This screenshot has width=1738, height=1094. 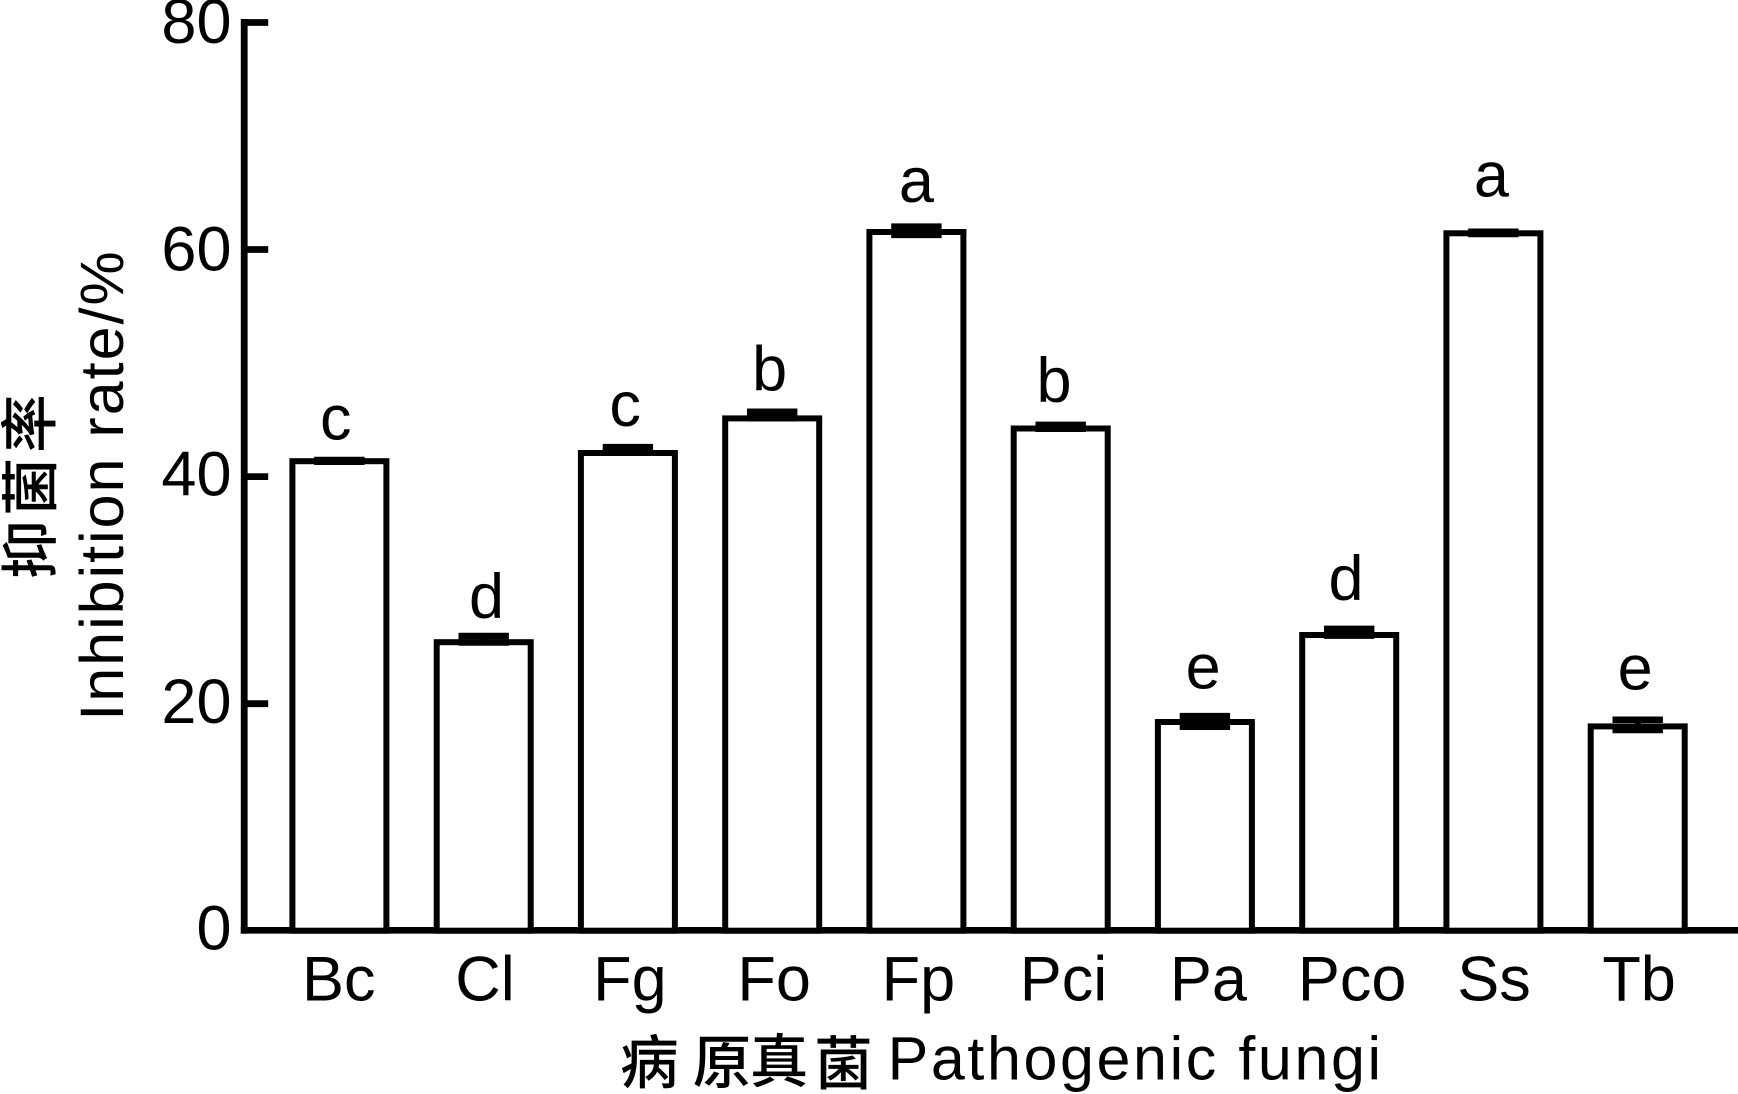 I want to click on svg-text: Pci, so click(x=1064, y=980).